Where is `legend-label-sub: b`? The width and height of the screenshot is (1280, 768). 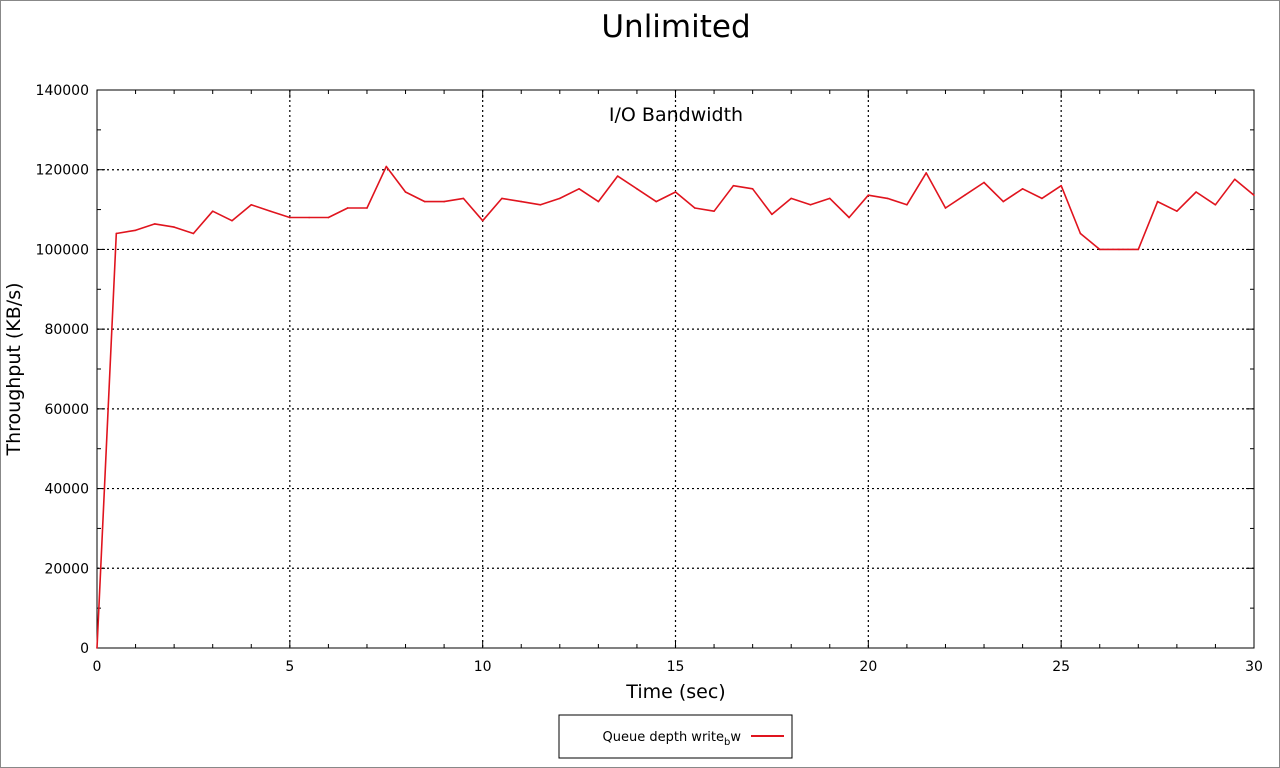 legend-label-sub: b is located at coordinates (727, 742).